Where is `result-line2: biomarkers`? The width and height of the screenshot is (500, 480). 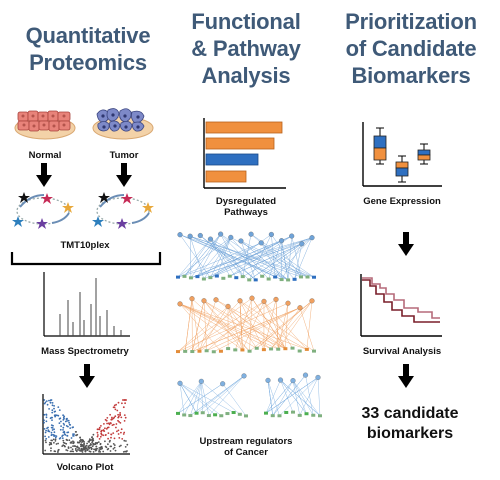
result-line2: biomarkers is located at coordinates (410, 433).